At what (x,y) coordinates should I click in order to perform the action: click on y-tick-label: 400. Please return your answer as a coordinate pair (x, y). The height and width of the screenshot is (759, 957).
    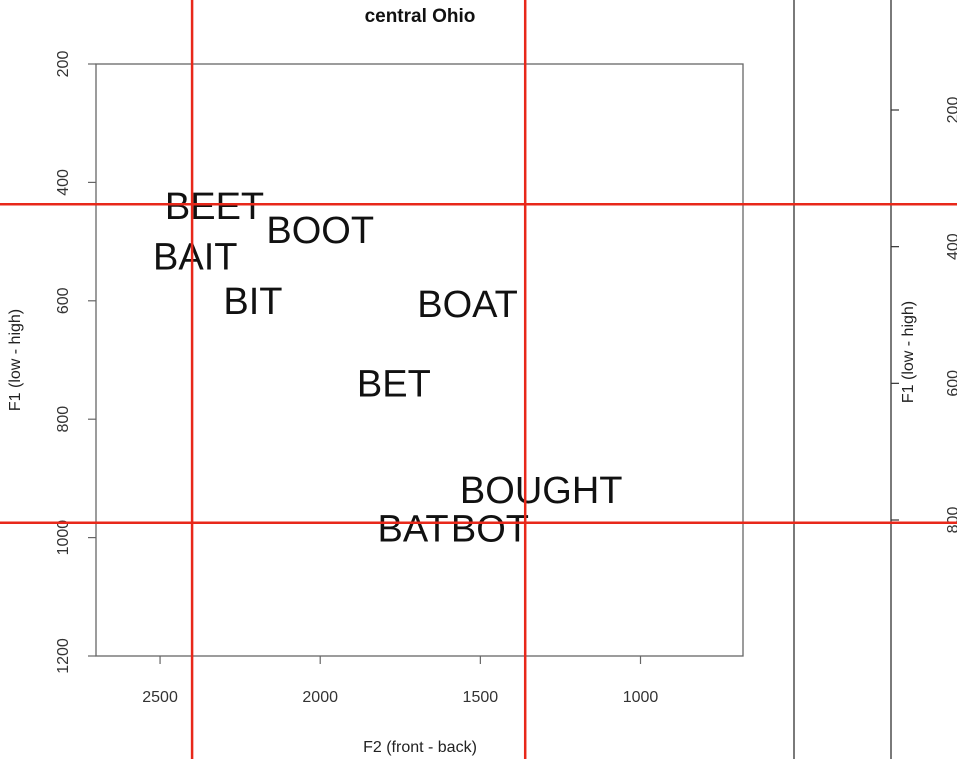
    Looking at the image, I should click on (63, 182).